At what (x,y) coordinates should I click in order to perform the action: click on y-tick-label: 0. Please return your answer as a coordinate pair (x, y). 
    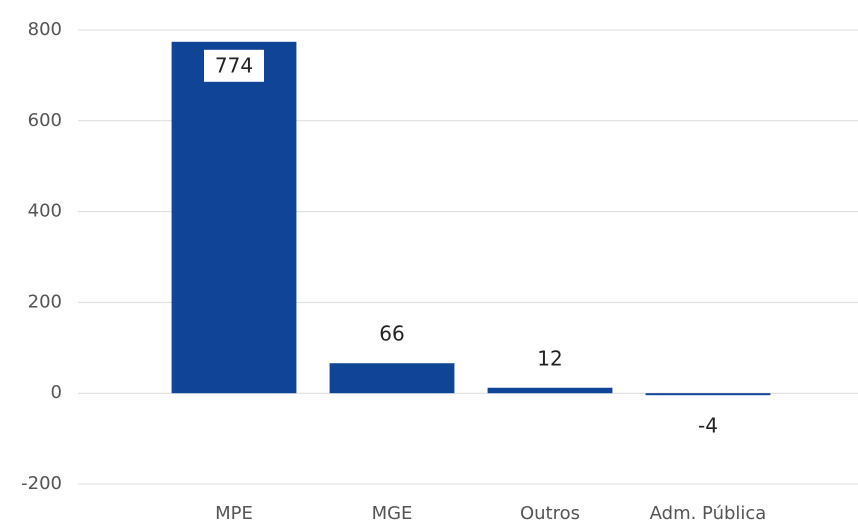
    Looking at the image, I should click on (56, 392).